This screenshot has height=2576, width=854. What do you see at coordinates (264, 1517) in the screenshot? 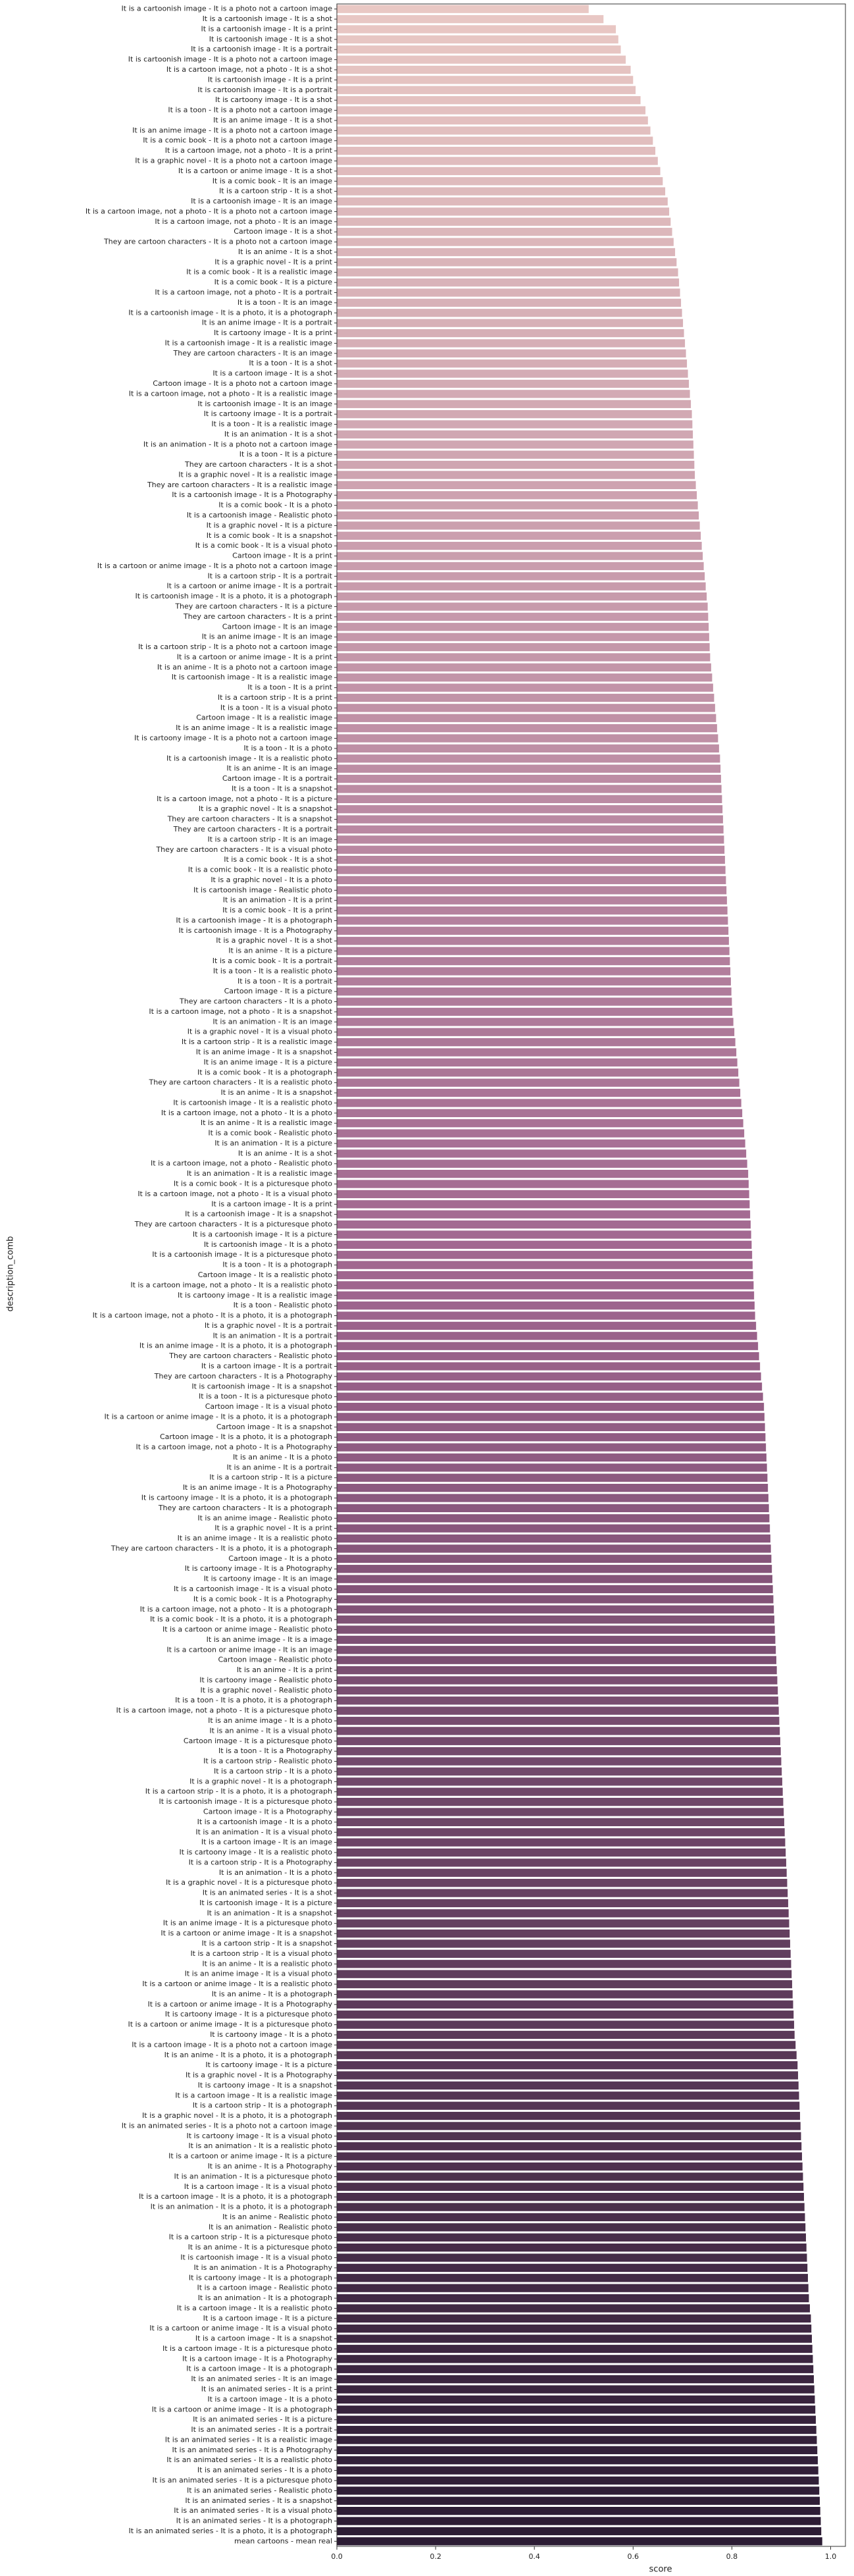
I see `y-tick-label: It is an anime image - Realistic photo` at bounding box center [264, 1517].